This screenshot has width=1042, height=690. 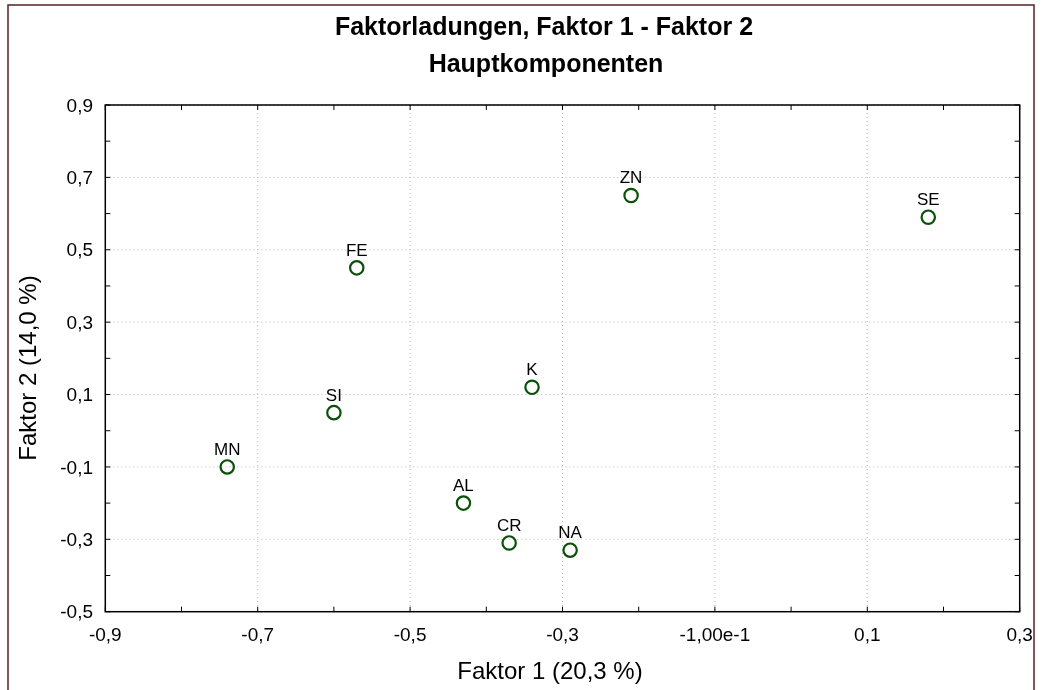 What do you see at coordinates (867, 634) in the screenshot?
I see `x-tick-label: 0,1` at bounding box center [867, 634].